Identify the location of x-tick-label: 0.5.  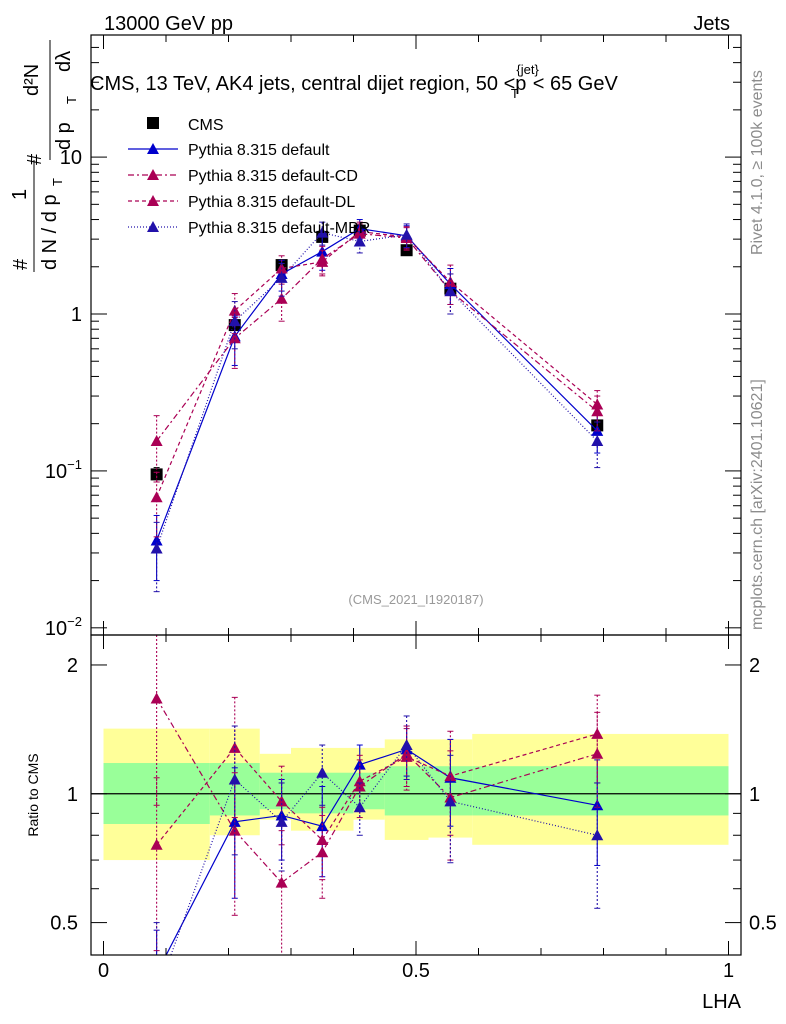
(416, 971).